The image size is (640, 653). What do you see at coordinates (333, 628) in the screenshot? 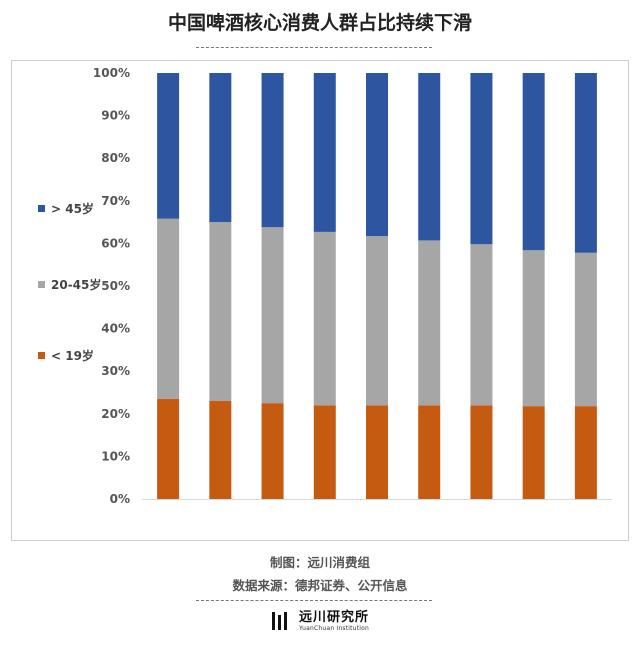
I see `logo-name-en: YuanChuan Institution` at bounding box center [333, 628].